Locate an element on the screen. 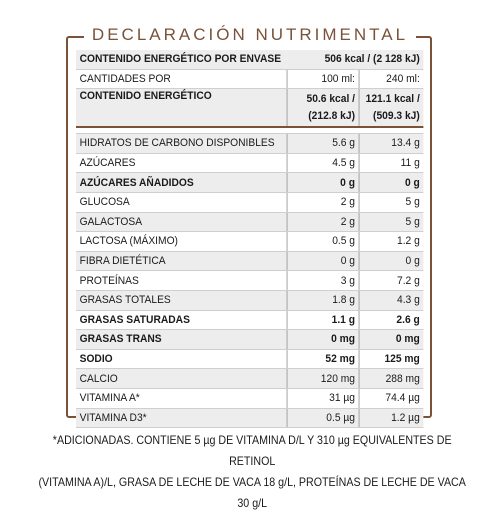 The image size is (500, 514). nutrient-row: VITAMINA D3* 0.5 µg 1.2 µg is located at coordinates (250, 418).